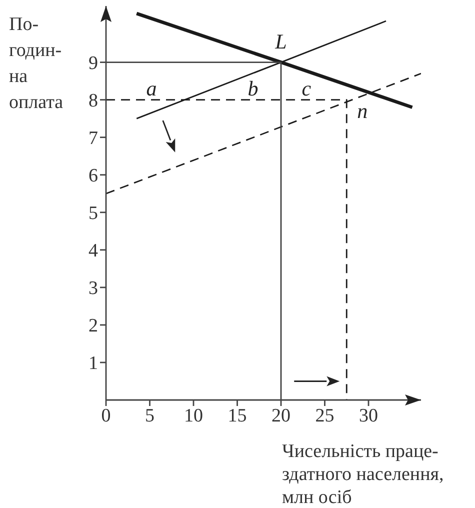 The width and height of the screenshot is (475, 508). Describe the element at coordinates (193, 415) in the screenshot. I see `x-tick-label: 10` at that location.